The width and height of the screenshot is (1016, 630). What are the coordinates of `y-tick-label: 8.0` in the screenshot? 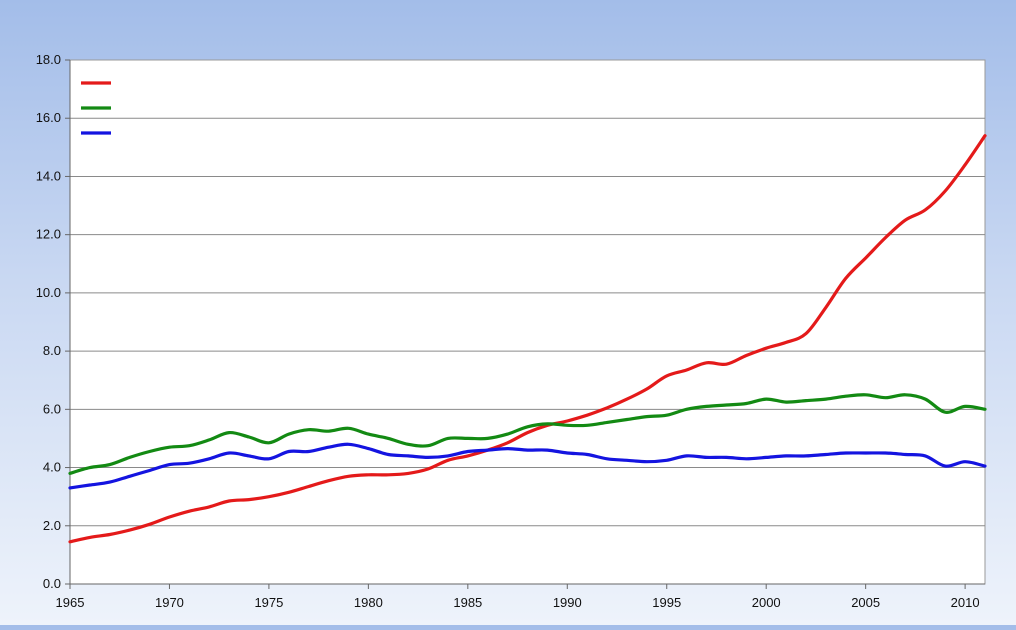 It's located at (52, 350).